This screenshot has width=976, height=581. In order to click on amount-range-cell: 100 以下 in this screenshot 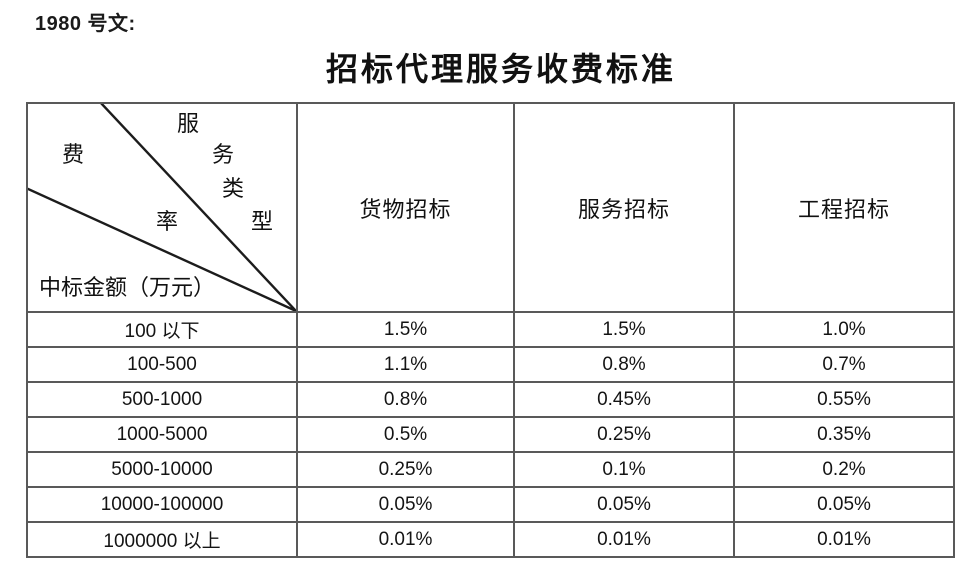, I will do `click(162, 329)`.